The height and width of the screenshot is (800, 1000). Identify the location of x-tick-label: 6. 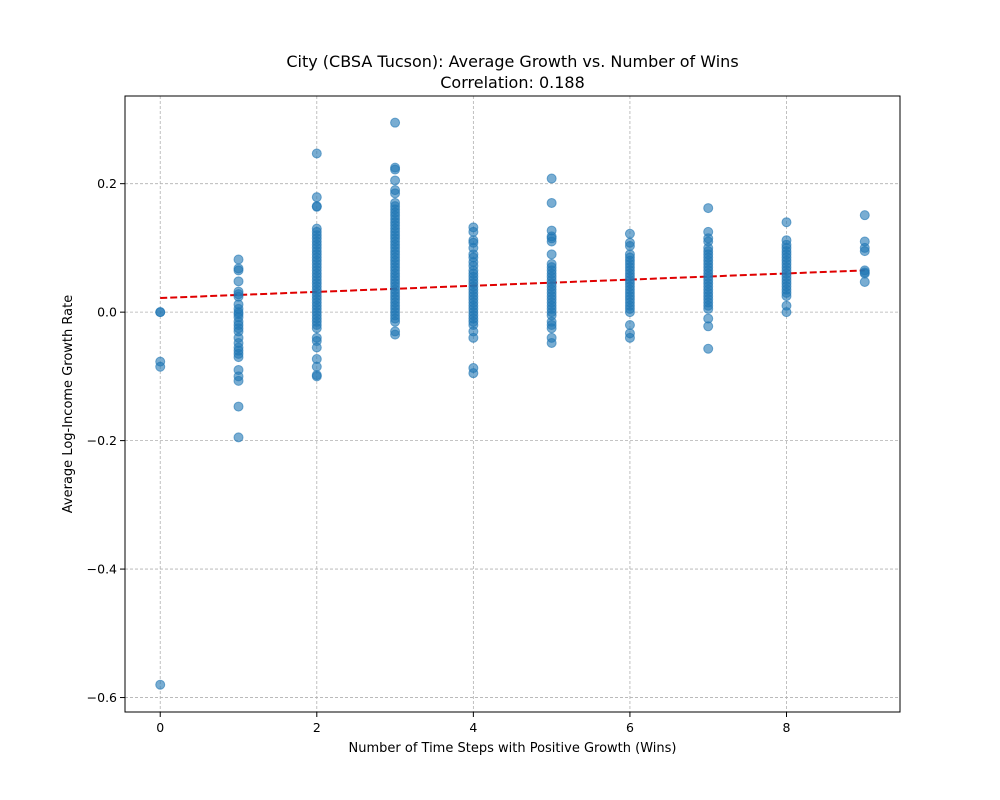
(630, 727).